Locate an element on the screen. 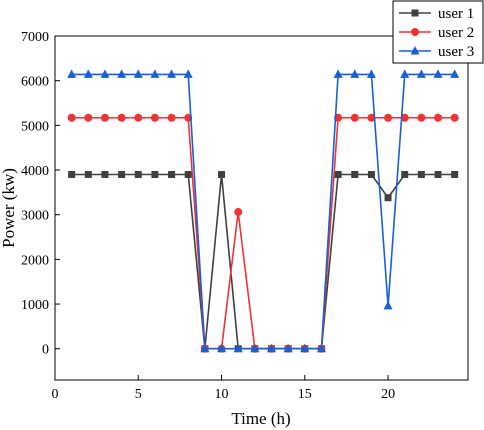 Image resolution: width=484 pixels, height=430 pixels. x-axis-title: Time (h) is located at coordinates (260, 418).